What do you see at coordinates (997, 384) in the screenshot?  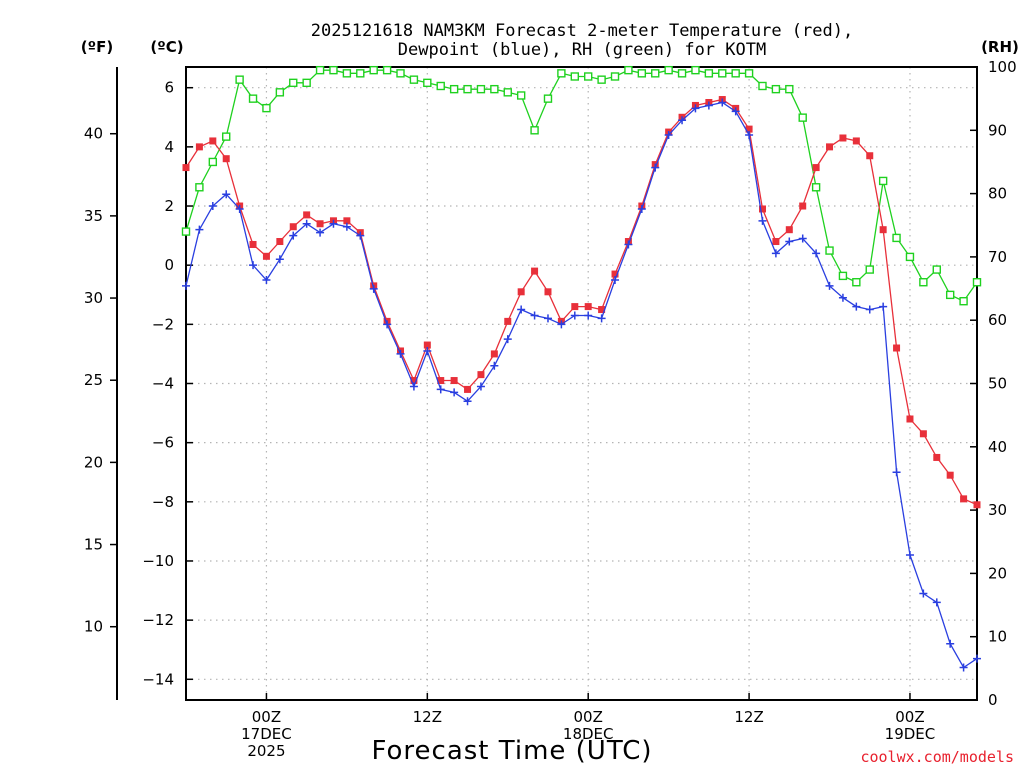 I see `rh-tick-label: 50` at bounding box center [997, 384].